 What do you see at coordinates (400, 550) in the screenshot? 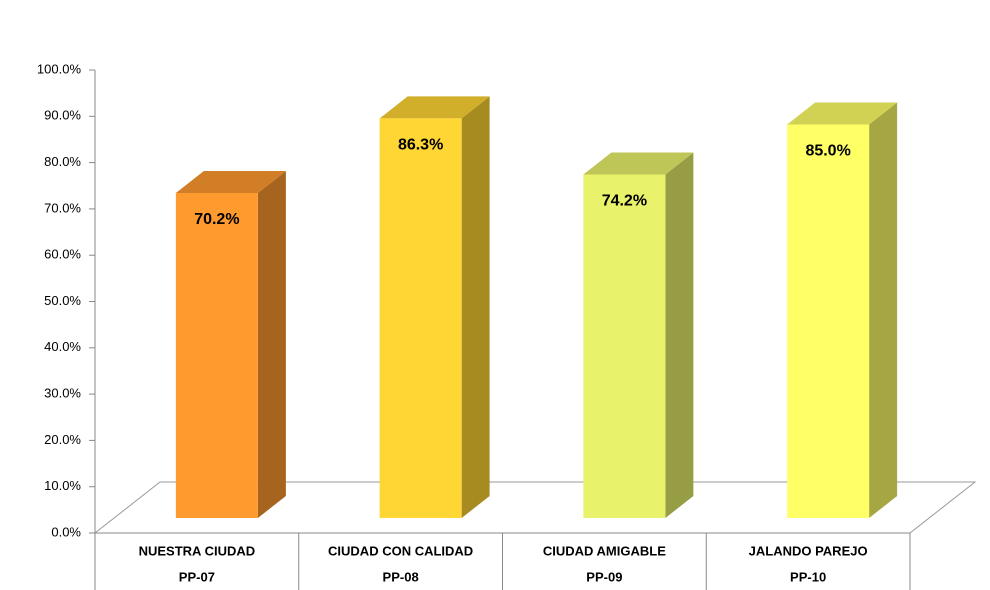
I see `x-tick-label: CIUDAD CON CALIDAD` at bounding box center [400, 550].